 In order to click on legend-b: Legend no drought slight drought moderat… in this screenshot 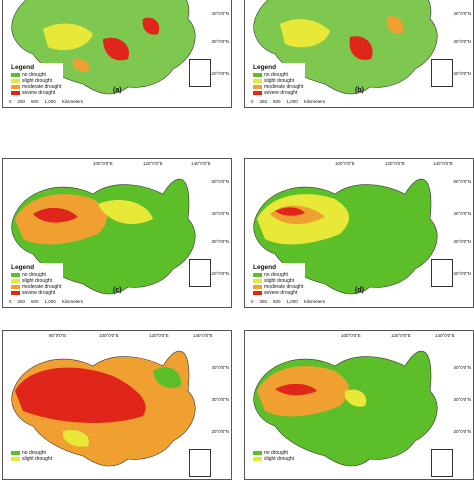, I will do `click(278, 80)`.